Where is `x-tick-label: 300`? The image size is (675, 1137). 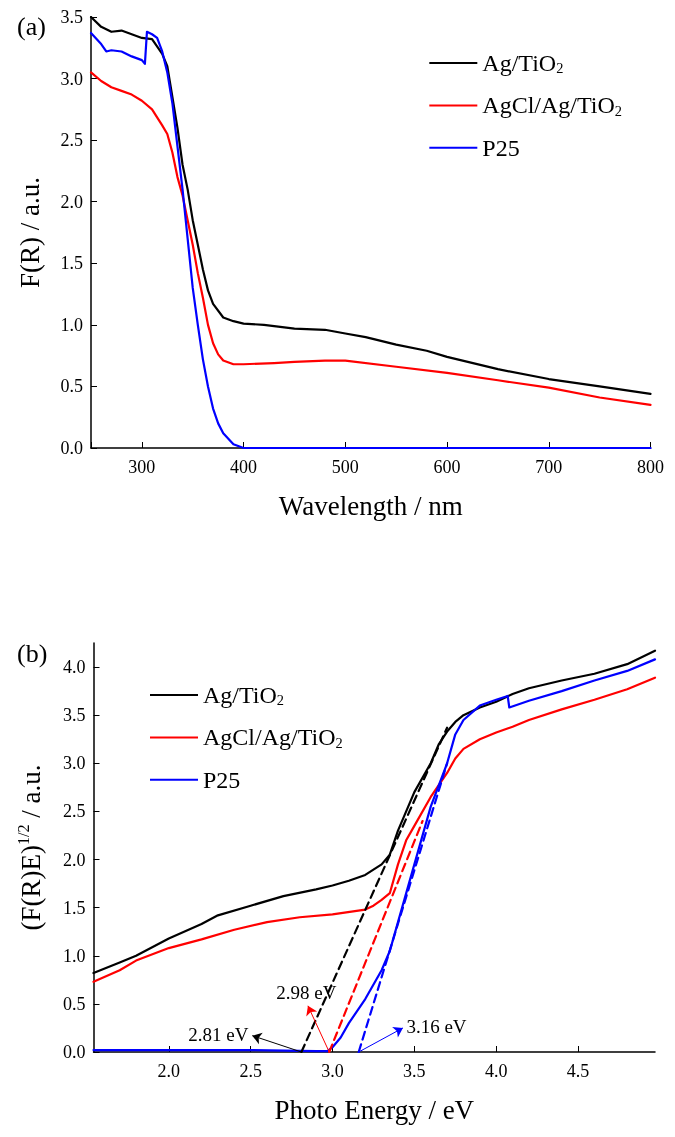 x-tick-label: 300 is located at coordinates (142, 467).